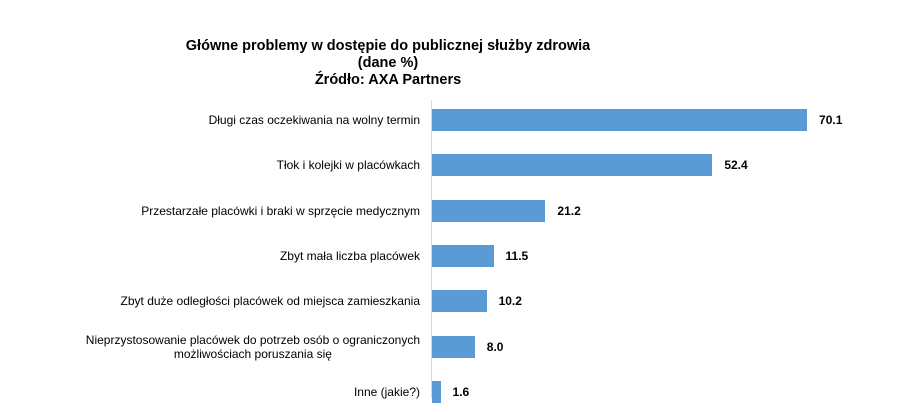  What do you see at coordinates (569, 210) in the screenshot?
I see `data-label: 21.2` at bounding box center [569, 210].